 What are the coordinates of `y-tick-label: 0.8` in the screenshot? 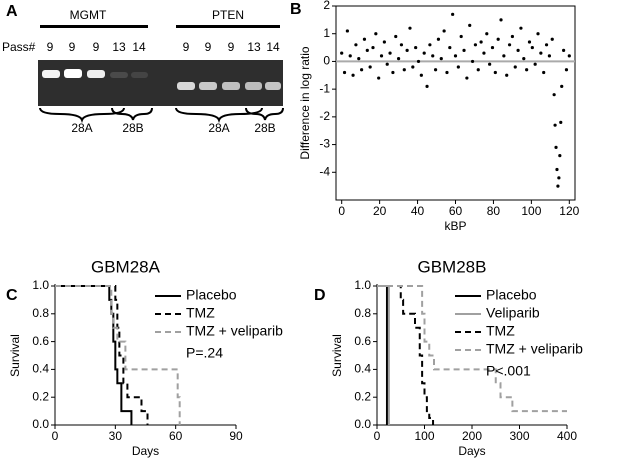 It's located at (362, 313).